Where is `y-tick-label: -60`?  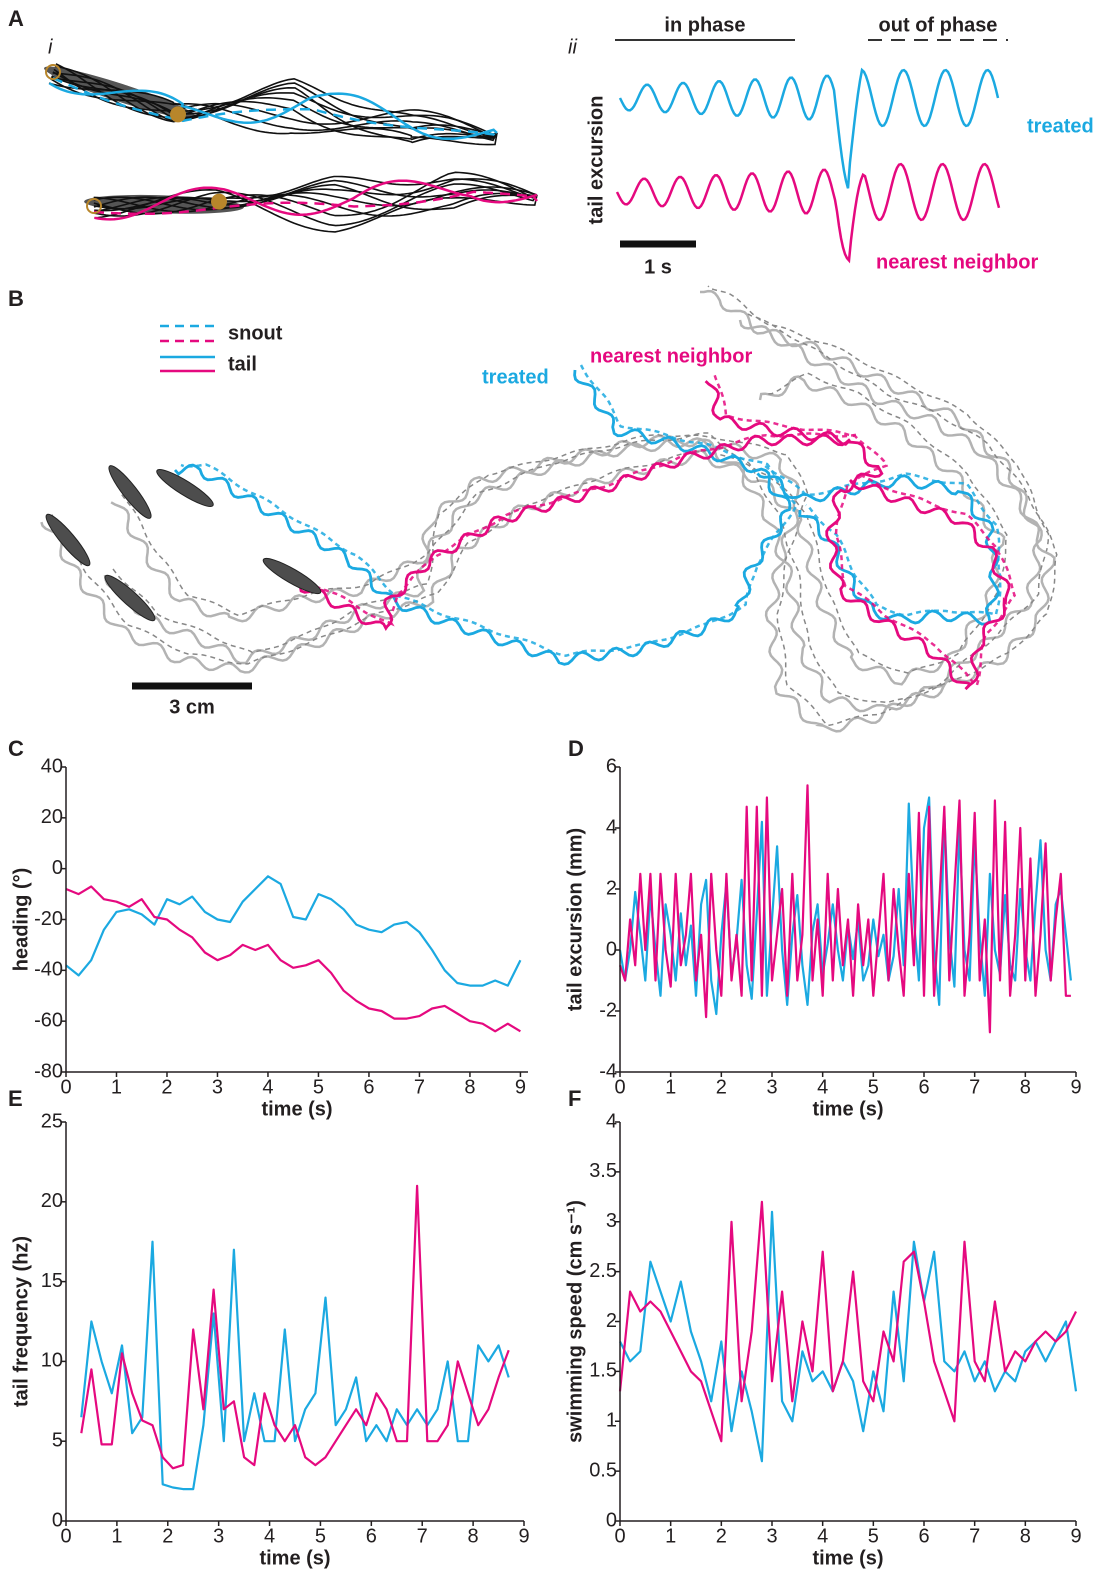
y-tick-label: -60 is located at coordinates (48, 1020).